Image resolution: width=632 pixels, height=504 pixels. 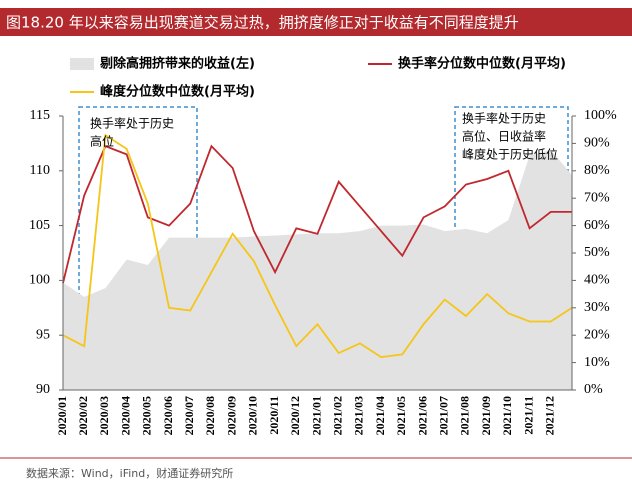 I want to click on x-tick-label: 2021/04, so click(x=380, y=415).